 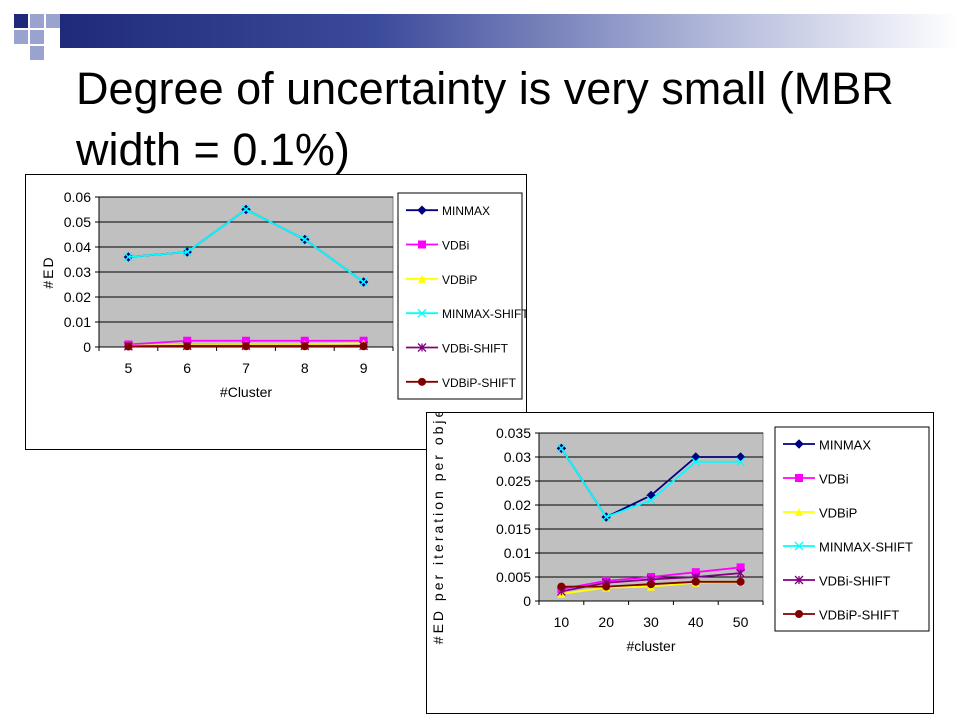 I want to click on x-tick-label: 10, so click(x=562, y=622).